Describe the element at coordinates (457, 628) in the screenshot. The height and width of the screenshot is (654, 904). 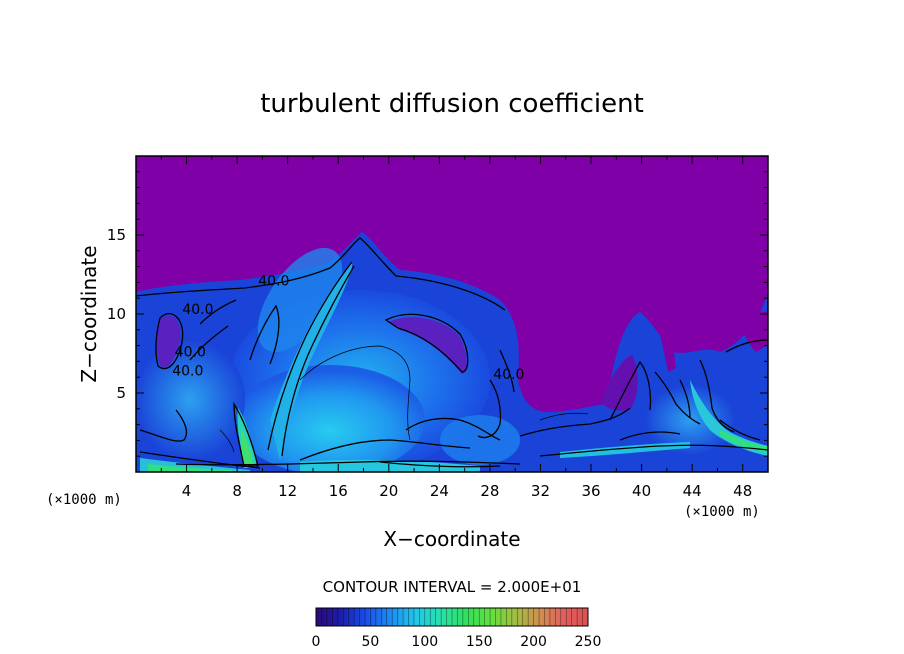
I see `colorbar: 0 50 100 150 200 250` at that location.